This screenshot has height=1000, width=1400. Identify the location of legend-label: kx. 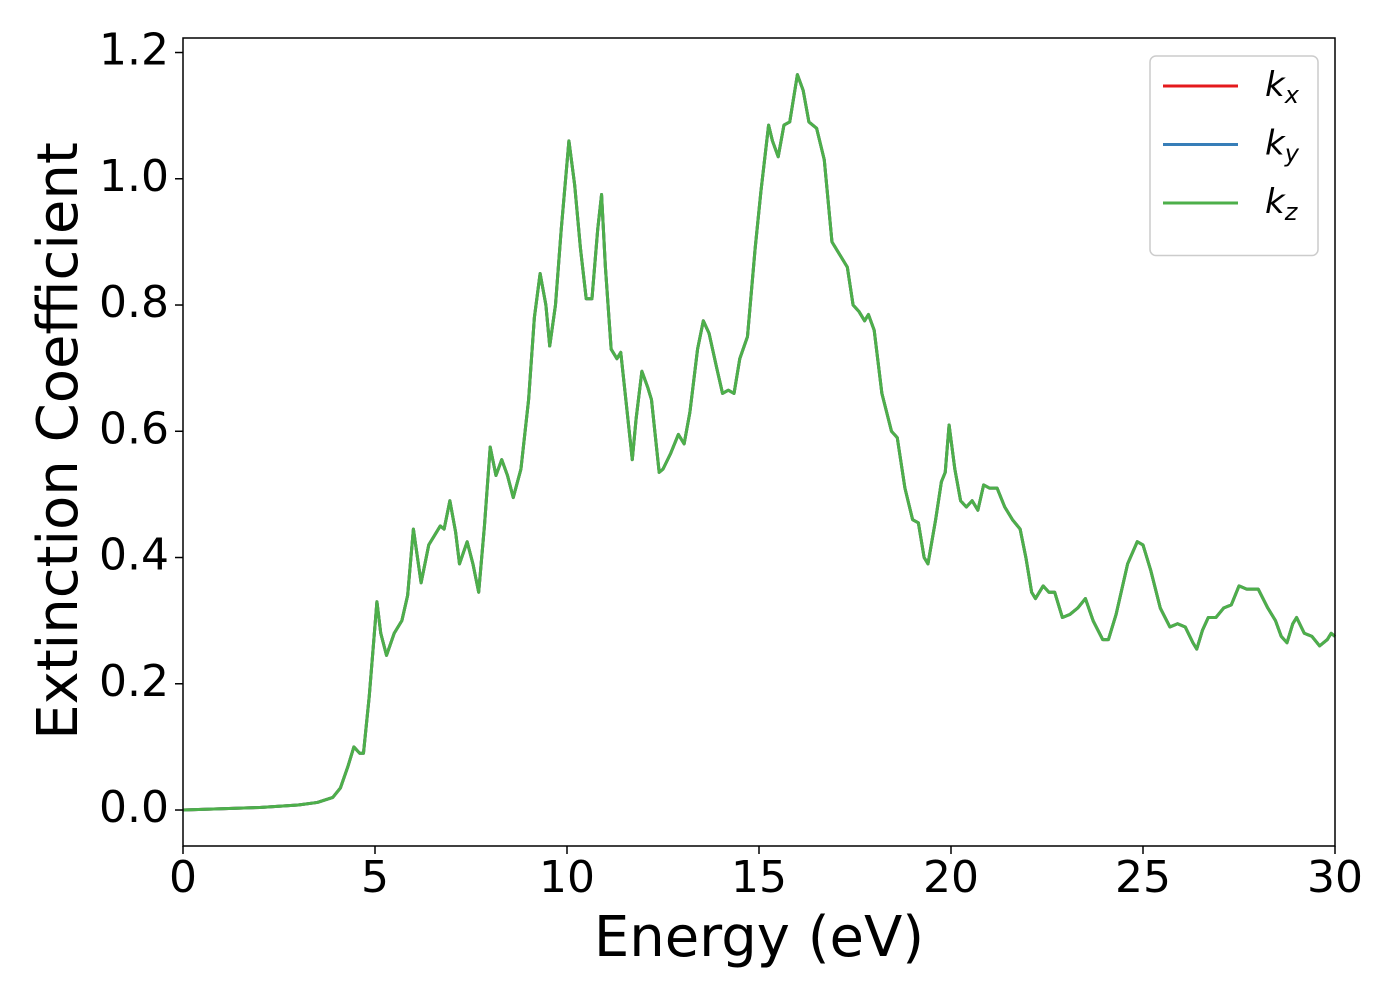
(1282, 87).